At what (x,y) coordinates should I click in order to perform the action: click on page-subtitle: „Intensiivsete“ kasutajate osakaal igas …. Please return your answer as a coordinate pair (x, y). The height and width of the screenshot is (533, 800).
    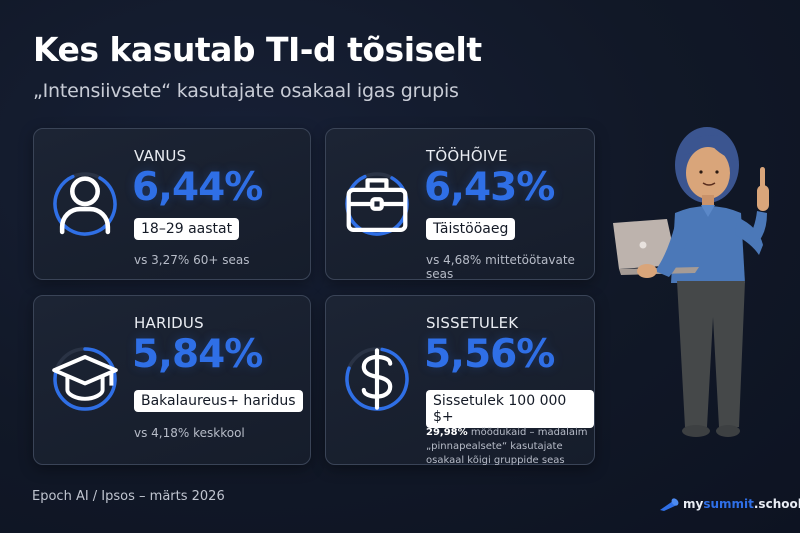
    Looking at the image, I should click on (246, 91).